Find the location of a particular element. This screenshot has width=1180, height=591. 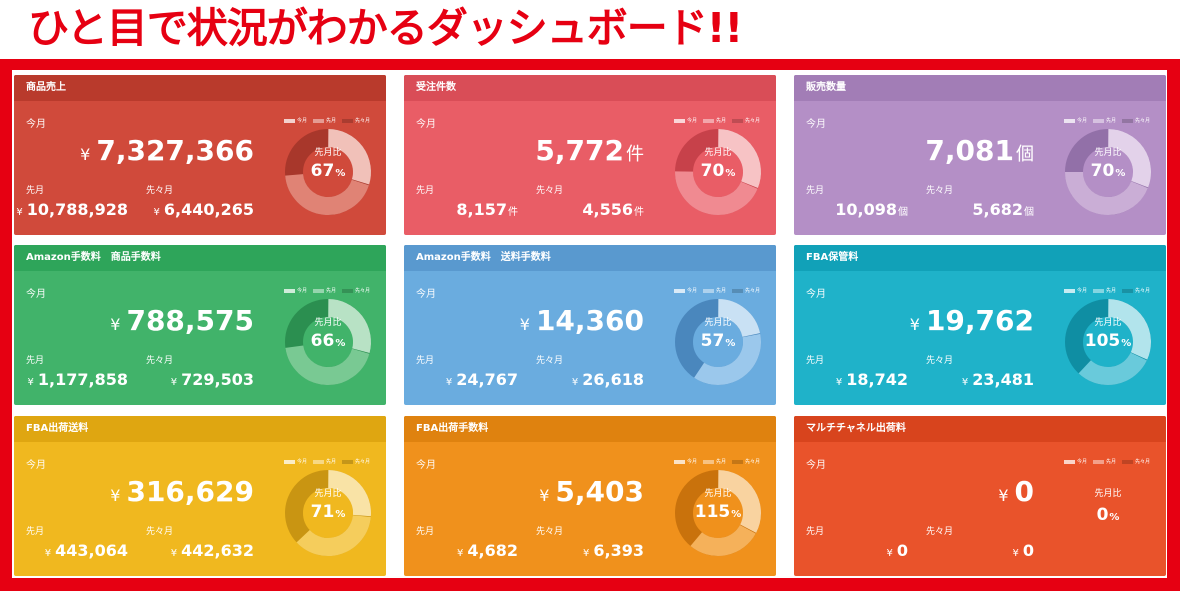

previous-value: ¥24,767 is located at coordinates (482, 381).